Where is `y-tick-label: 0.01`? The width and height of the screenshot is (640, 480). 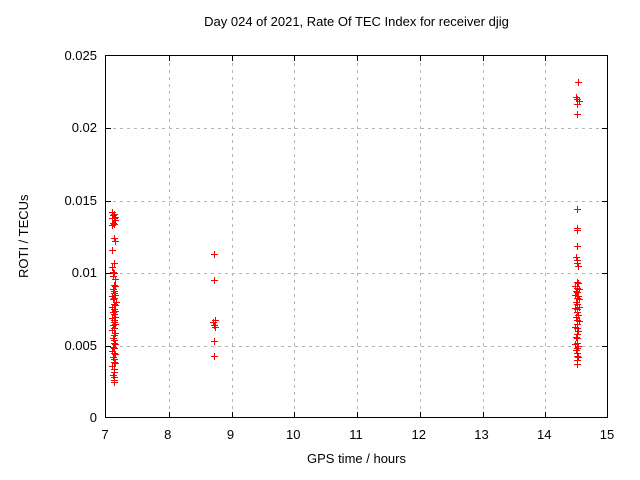 y-tick-label: 0.01 is located at coordinates (84, 273).